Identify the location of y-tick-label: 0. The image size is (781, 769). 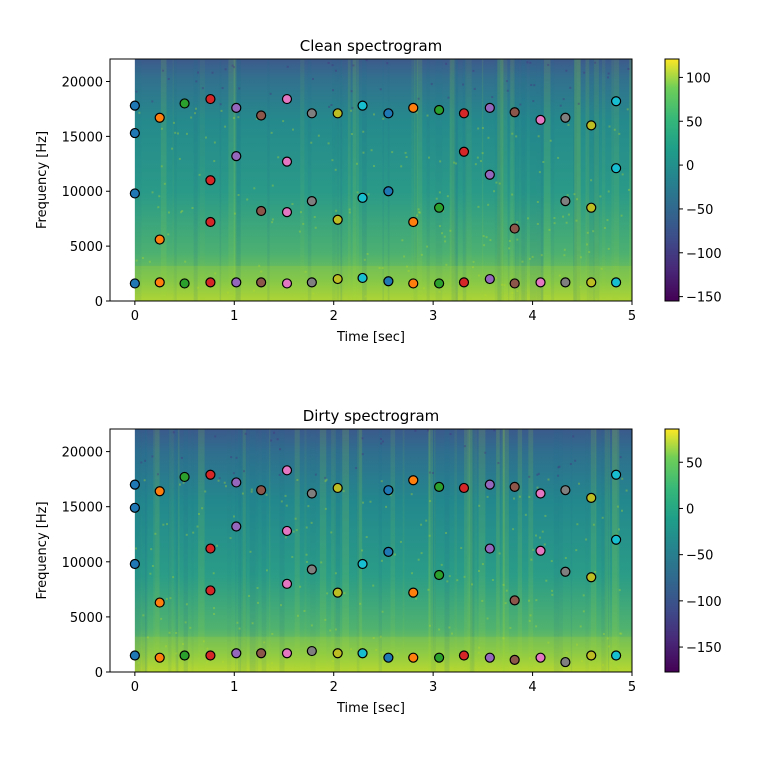
(99, 673).